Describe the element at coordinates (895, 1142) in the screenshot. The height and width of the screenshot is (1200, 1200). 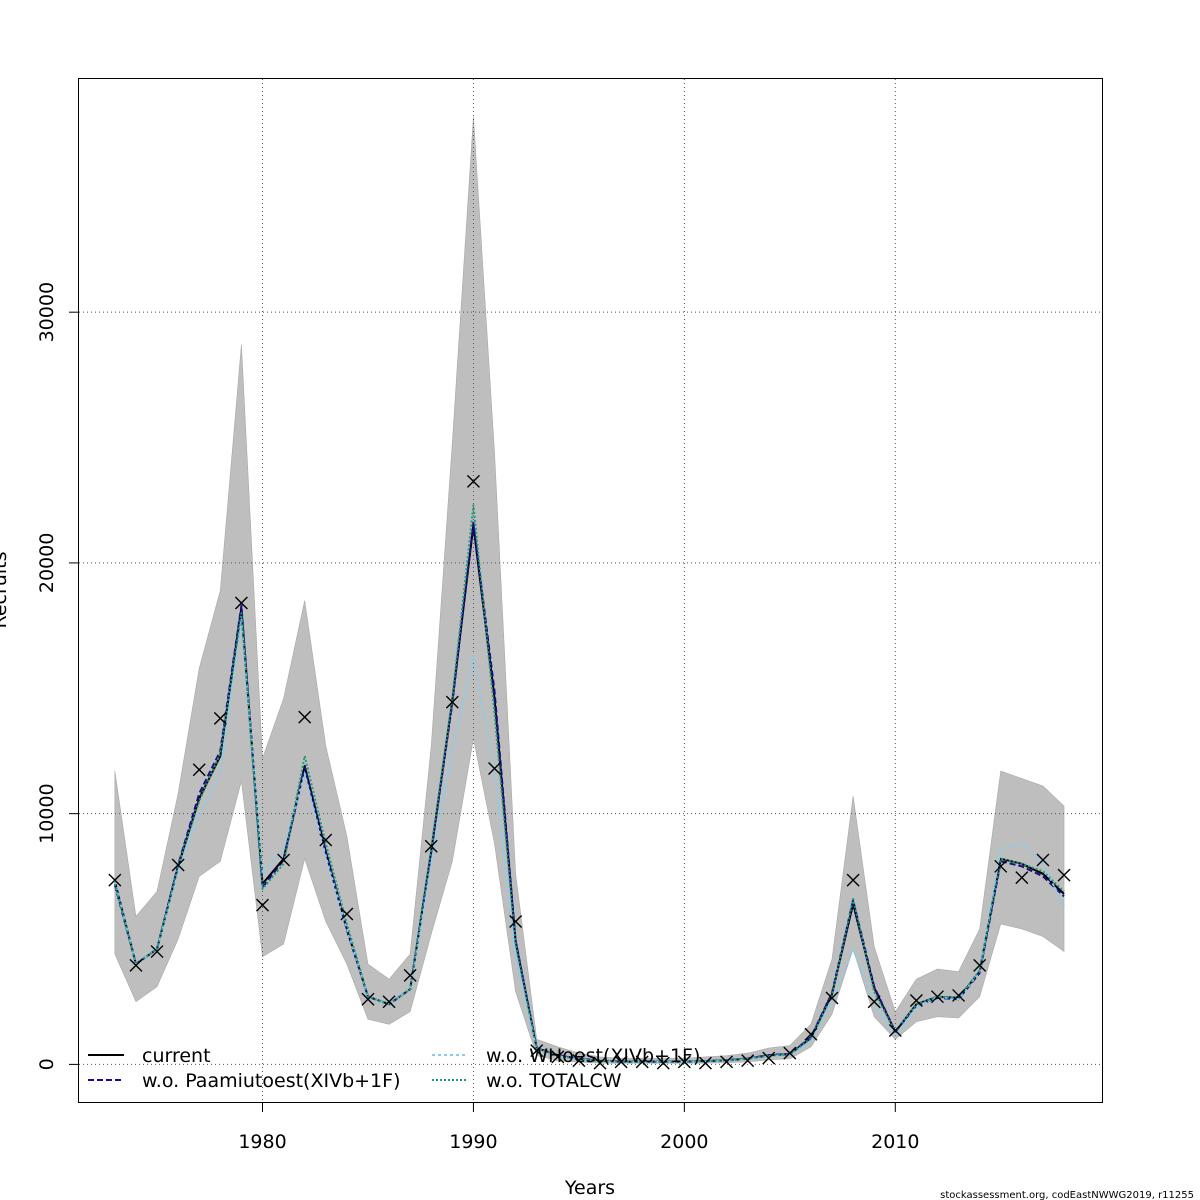
I see `x-tick-label: 2010` at that location.